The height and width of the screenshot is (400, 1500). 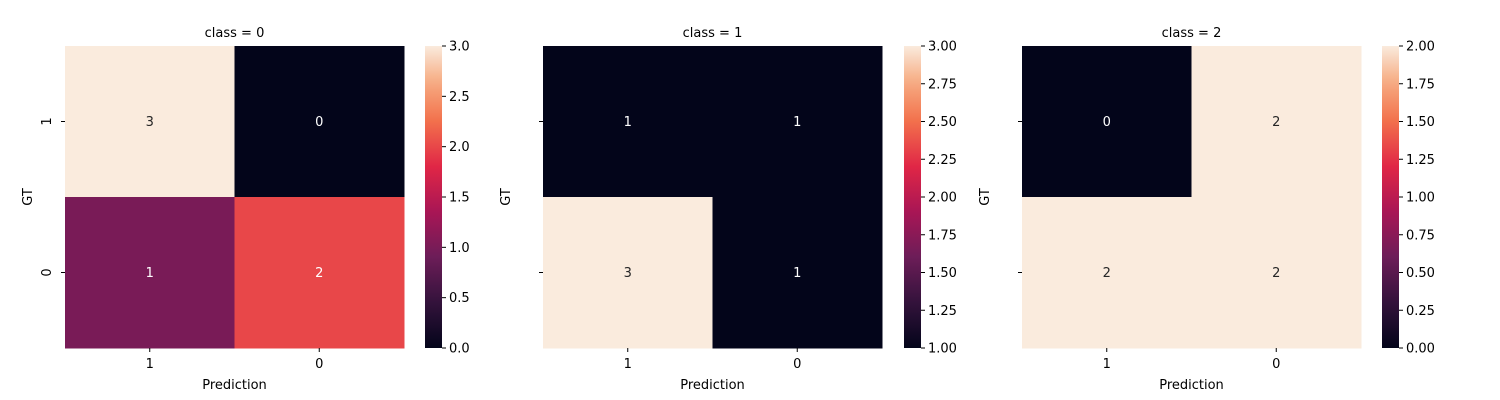 I want to click on panel-1-x-axis-label: Prediction, so click(x=712, y=385).